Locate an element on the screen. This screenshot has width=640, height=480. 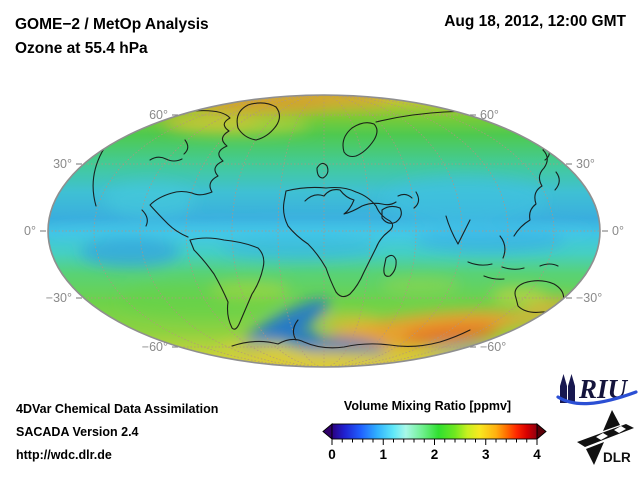
lat-label-left-60s: −60° is located at coordinates (155, 347).